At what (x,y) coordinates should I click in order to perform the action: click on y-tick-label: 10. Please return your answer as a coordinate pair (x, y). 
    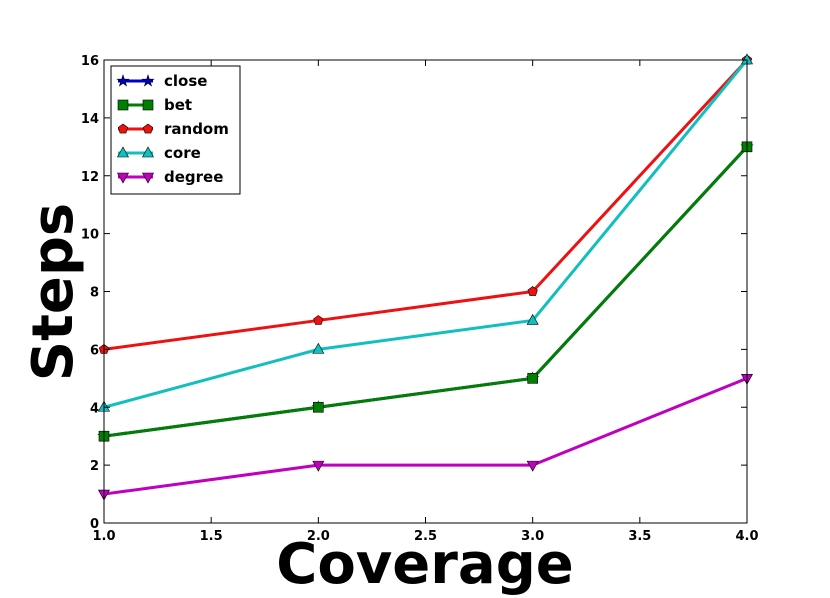
    Looking at the image, I should click on (90, 235).